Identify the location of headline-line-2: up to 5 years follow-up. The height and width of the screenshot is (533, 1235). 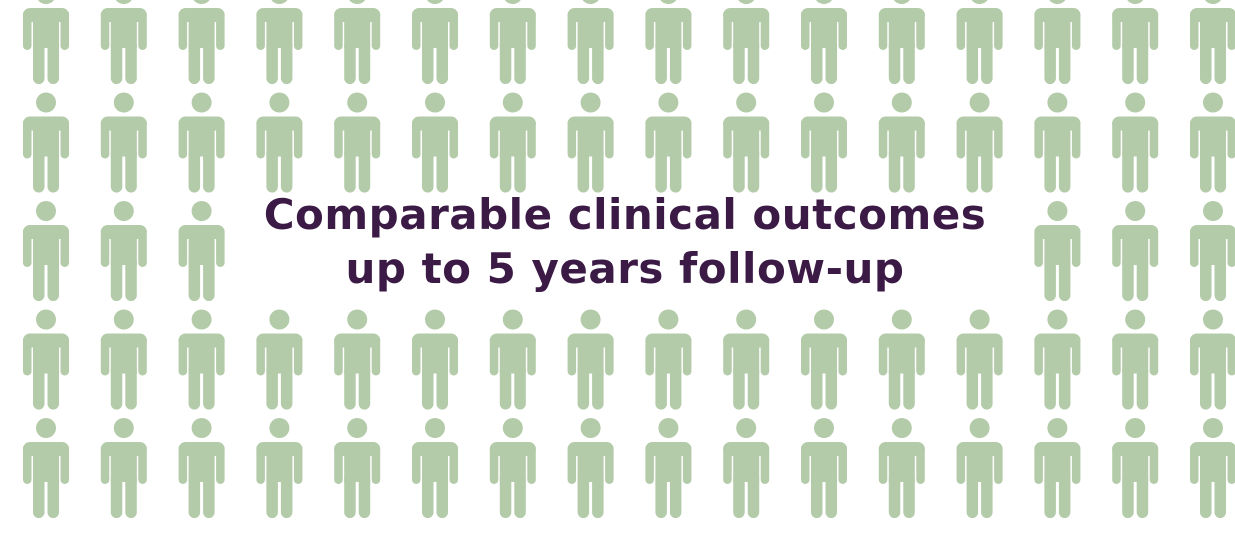
(625, 268).